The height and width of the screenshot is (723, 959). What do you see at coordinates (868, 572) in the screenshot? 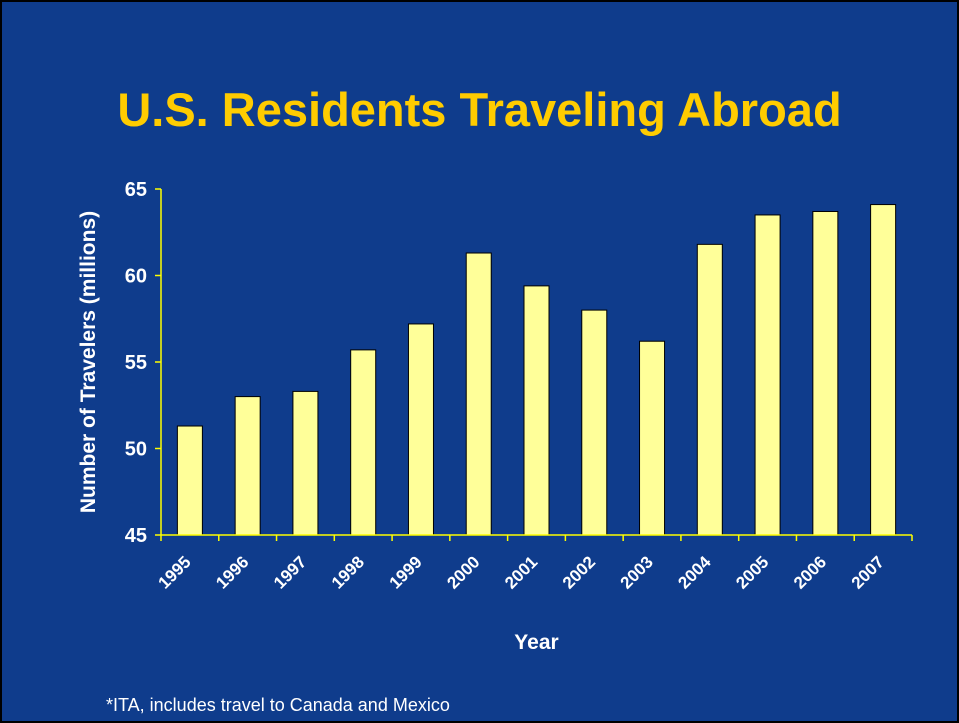
I see `x-tick-label-2007: 2007` at bounding box center [868, 572].